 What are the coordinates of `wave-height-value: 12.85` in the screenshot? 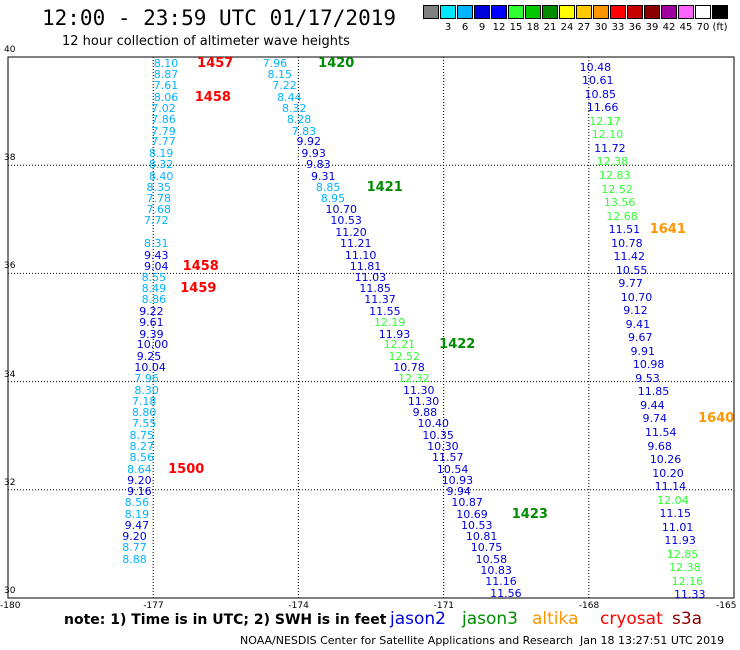 It's located at (682, 554).